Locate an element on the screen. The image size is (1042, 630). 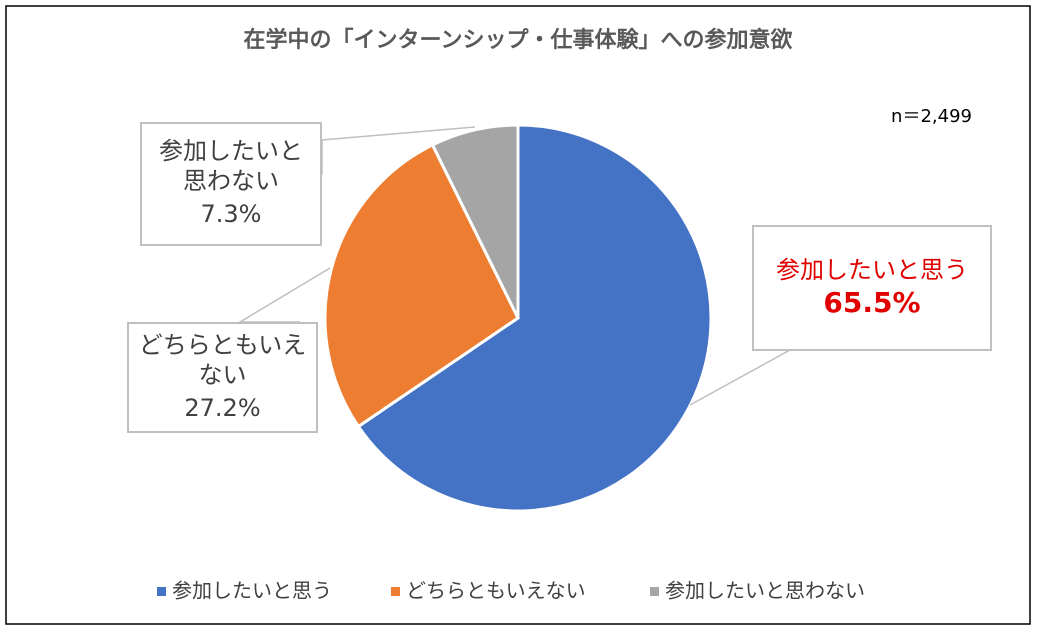
leader-line is located at coordinates (398, 150).